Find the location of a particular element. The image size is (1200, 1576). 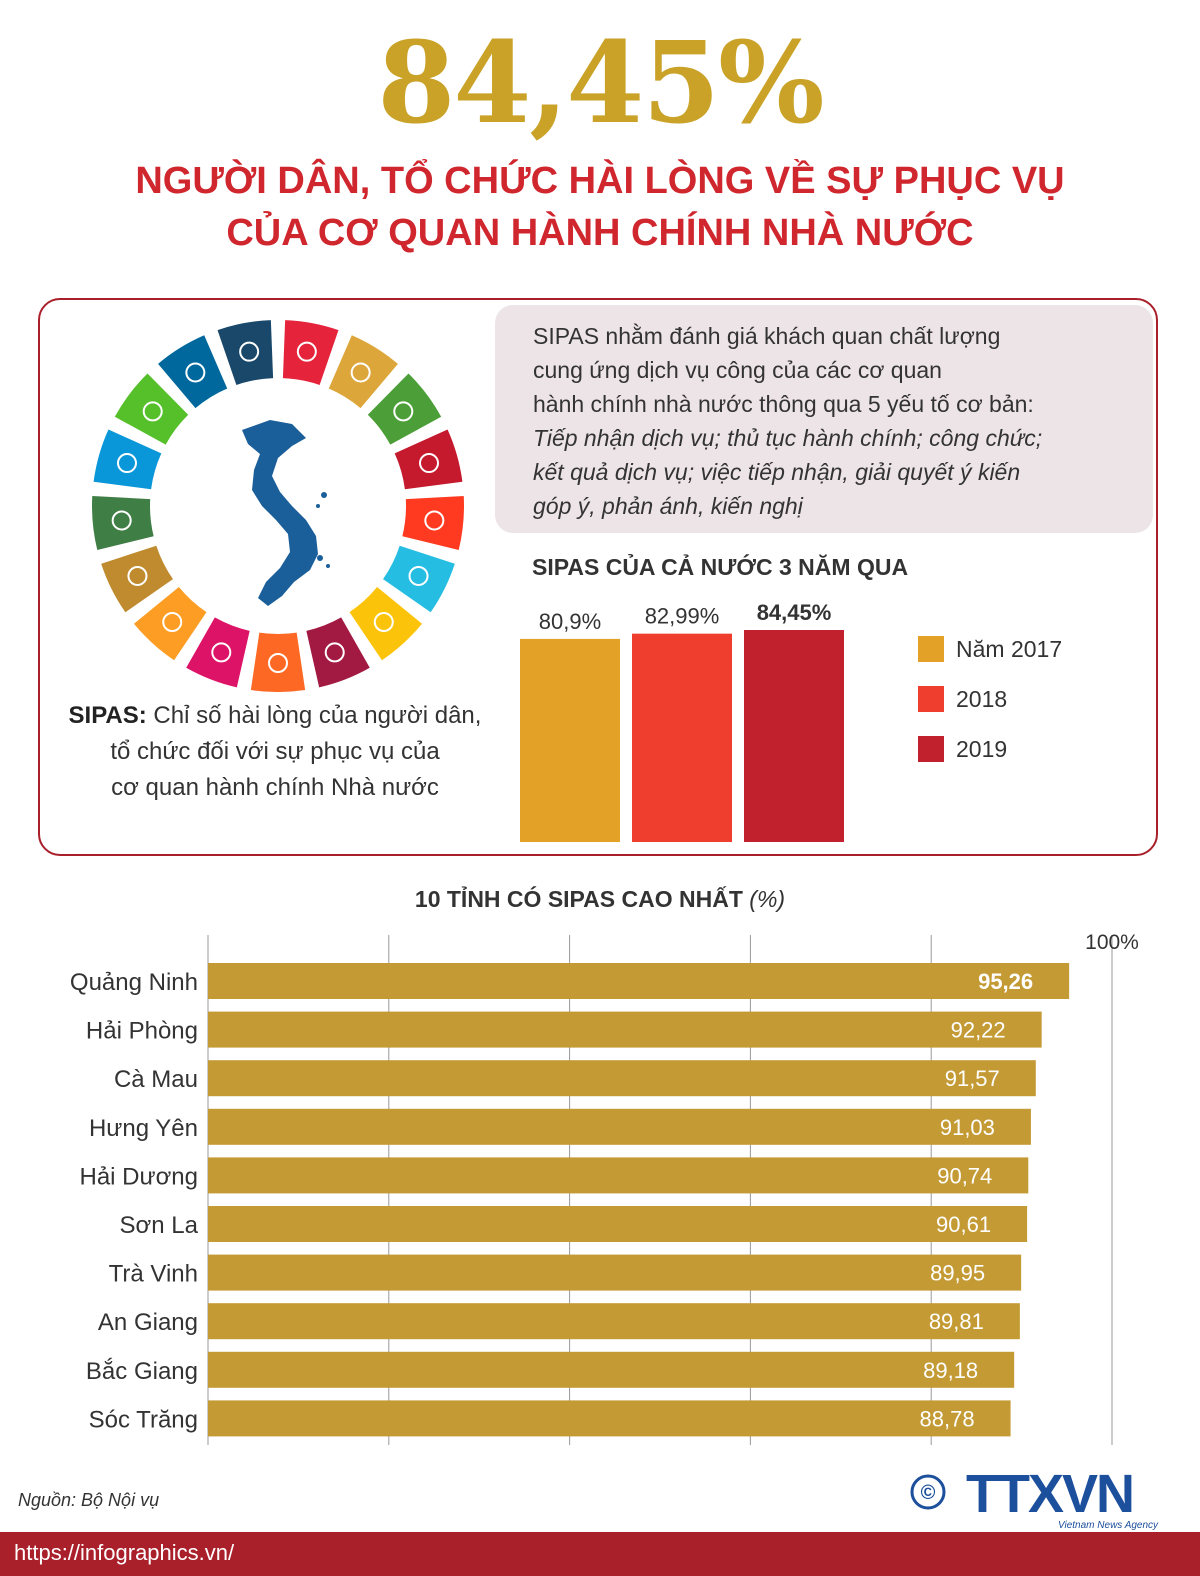

province-chart-title: 10 TỈNH CÓ SIPAS CAO NHẤT (%) is located at coordinates (600, 899).